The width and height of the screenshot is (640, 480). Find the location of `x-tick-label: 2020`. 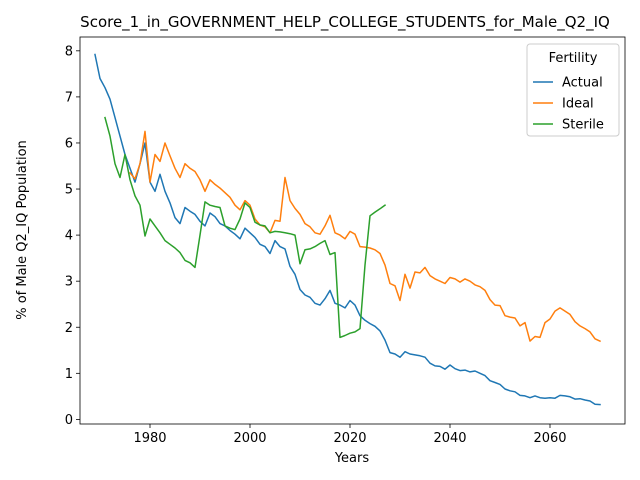

x-tick-label: 2020 is located at coordinates (349, 438).